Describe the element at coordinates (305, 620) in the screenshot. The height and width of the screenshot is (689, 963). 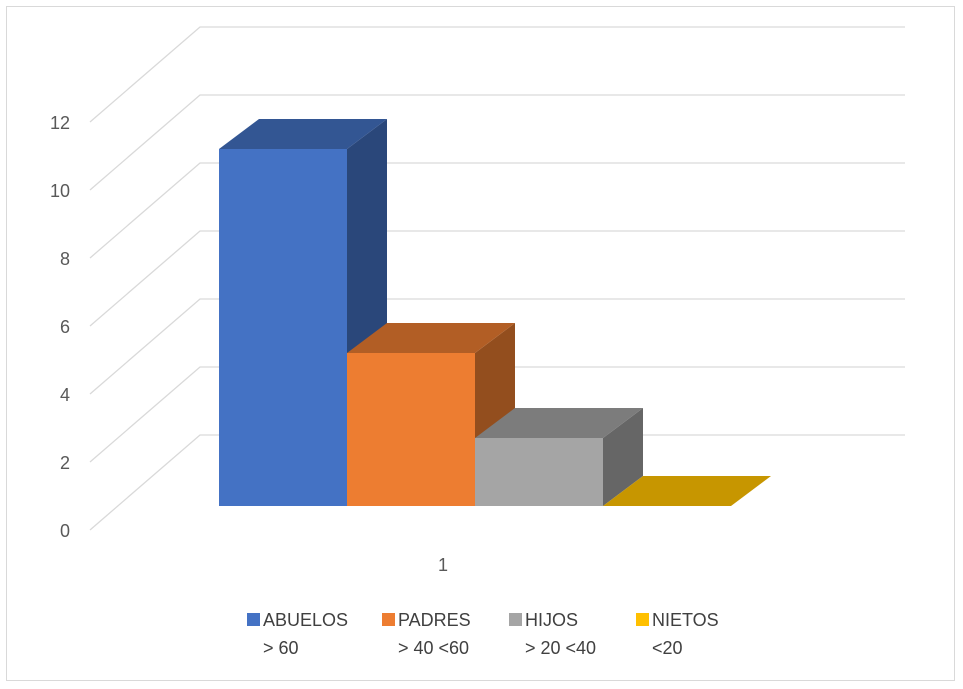
I see `legend-label: ABUELOS` at that location.